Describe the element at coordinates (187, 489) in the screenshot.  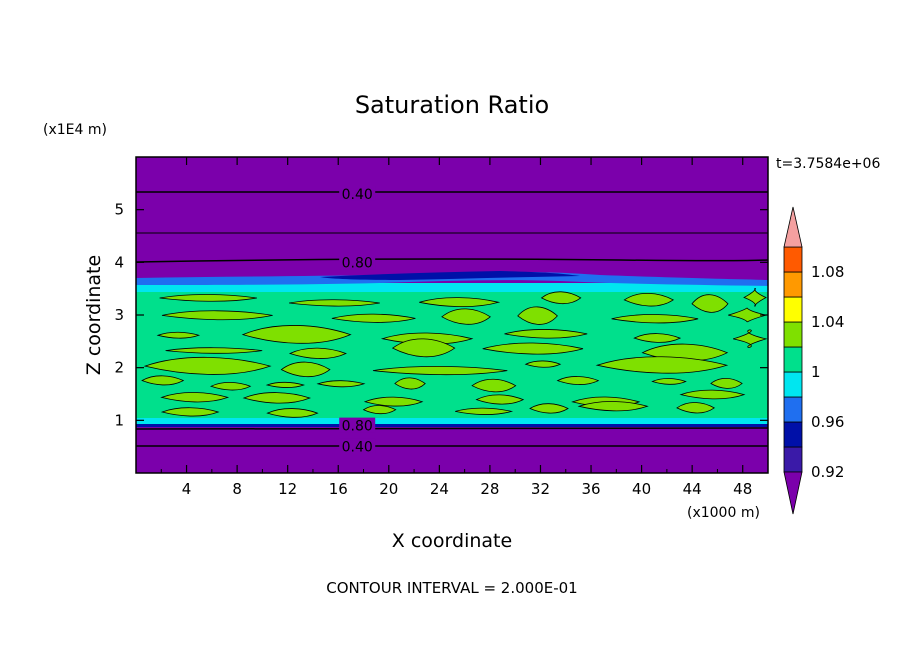
I see `x-tick-label: 4` at that location.